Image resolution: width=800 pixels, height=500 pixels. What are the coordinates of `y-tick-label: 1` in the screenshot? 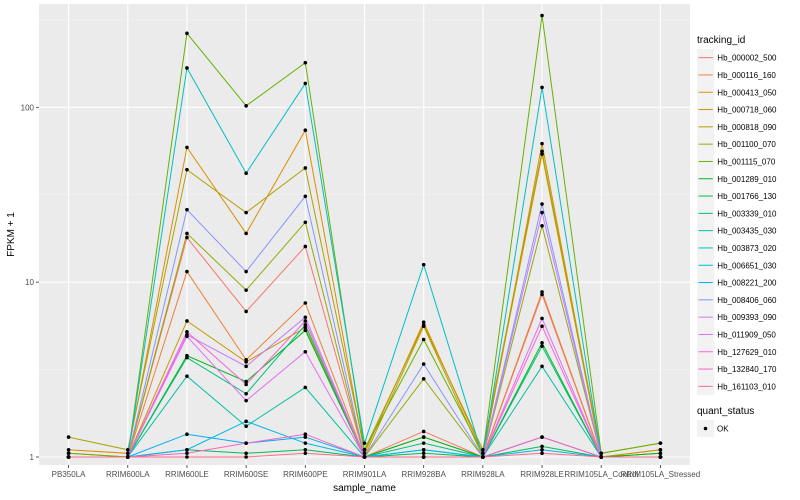 It's located at (32, 457).